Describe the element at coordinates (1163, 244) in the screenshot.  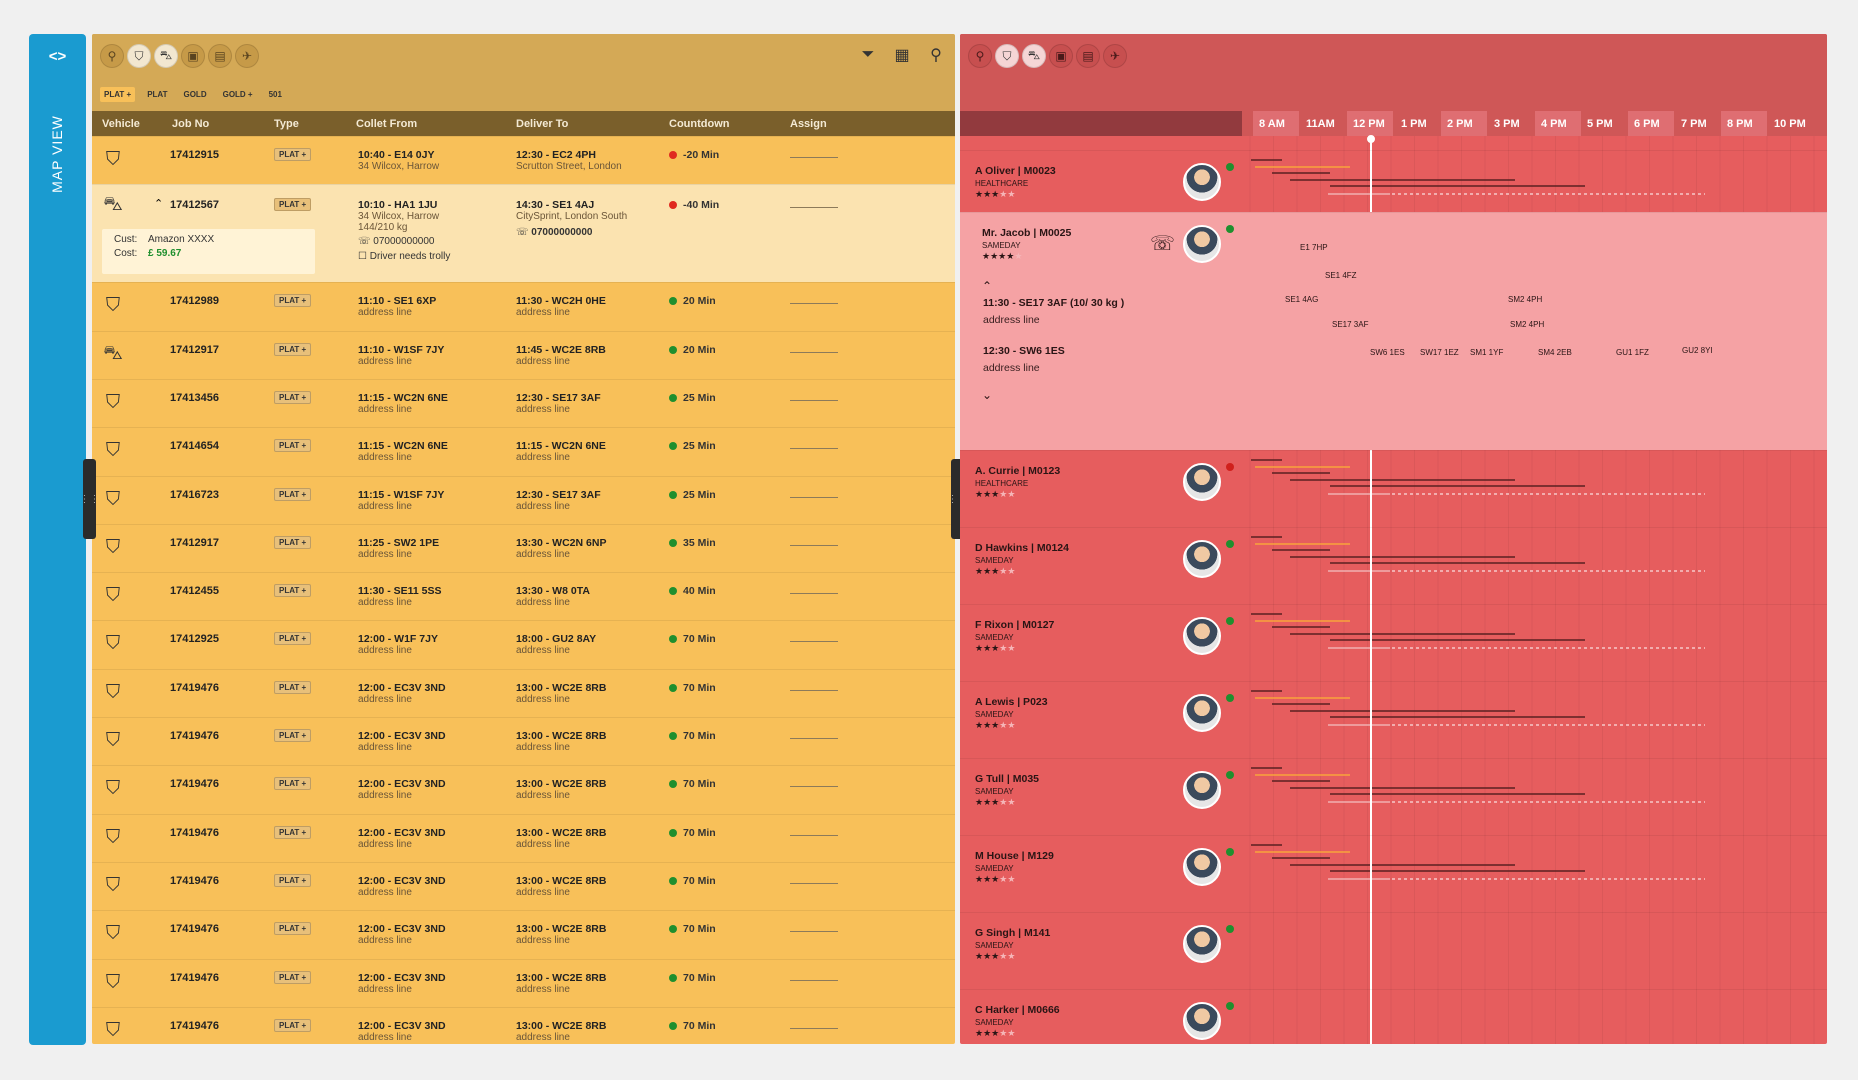
I see `call-driver-icon: ☏` at that location.